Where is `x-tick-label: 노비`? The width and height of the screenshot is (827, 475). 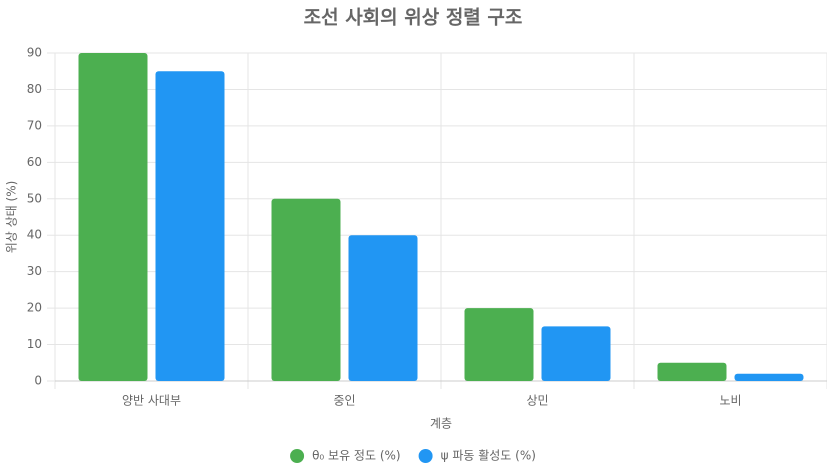
x-tick-label: 노비 is located at coordinates (730, 401).